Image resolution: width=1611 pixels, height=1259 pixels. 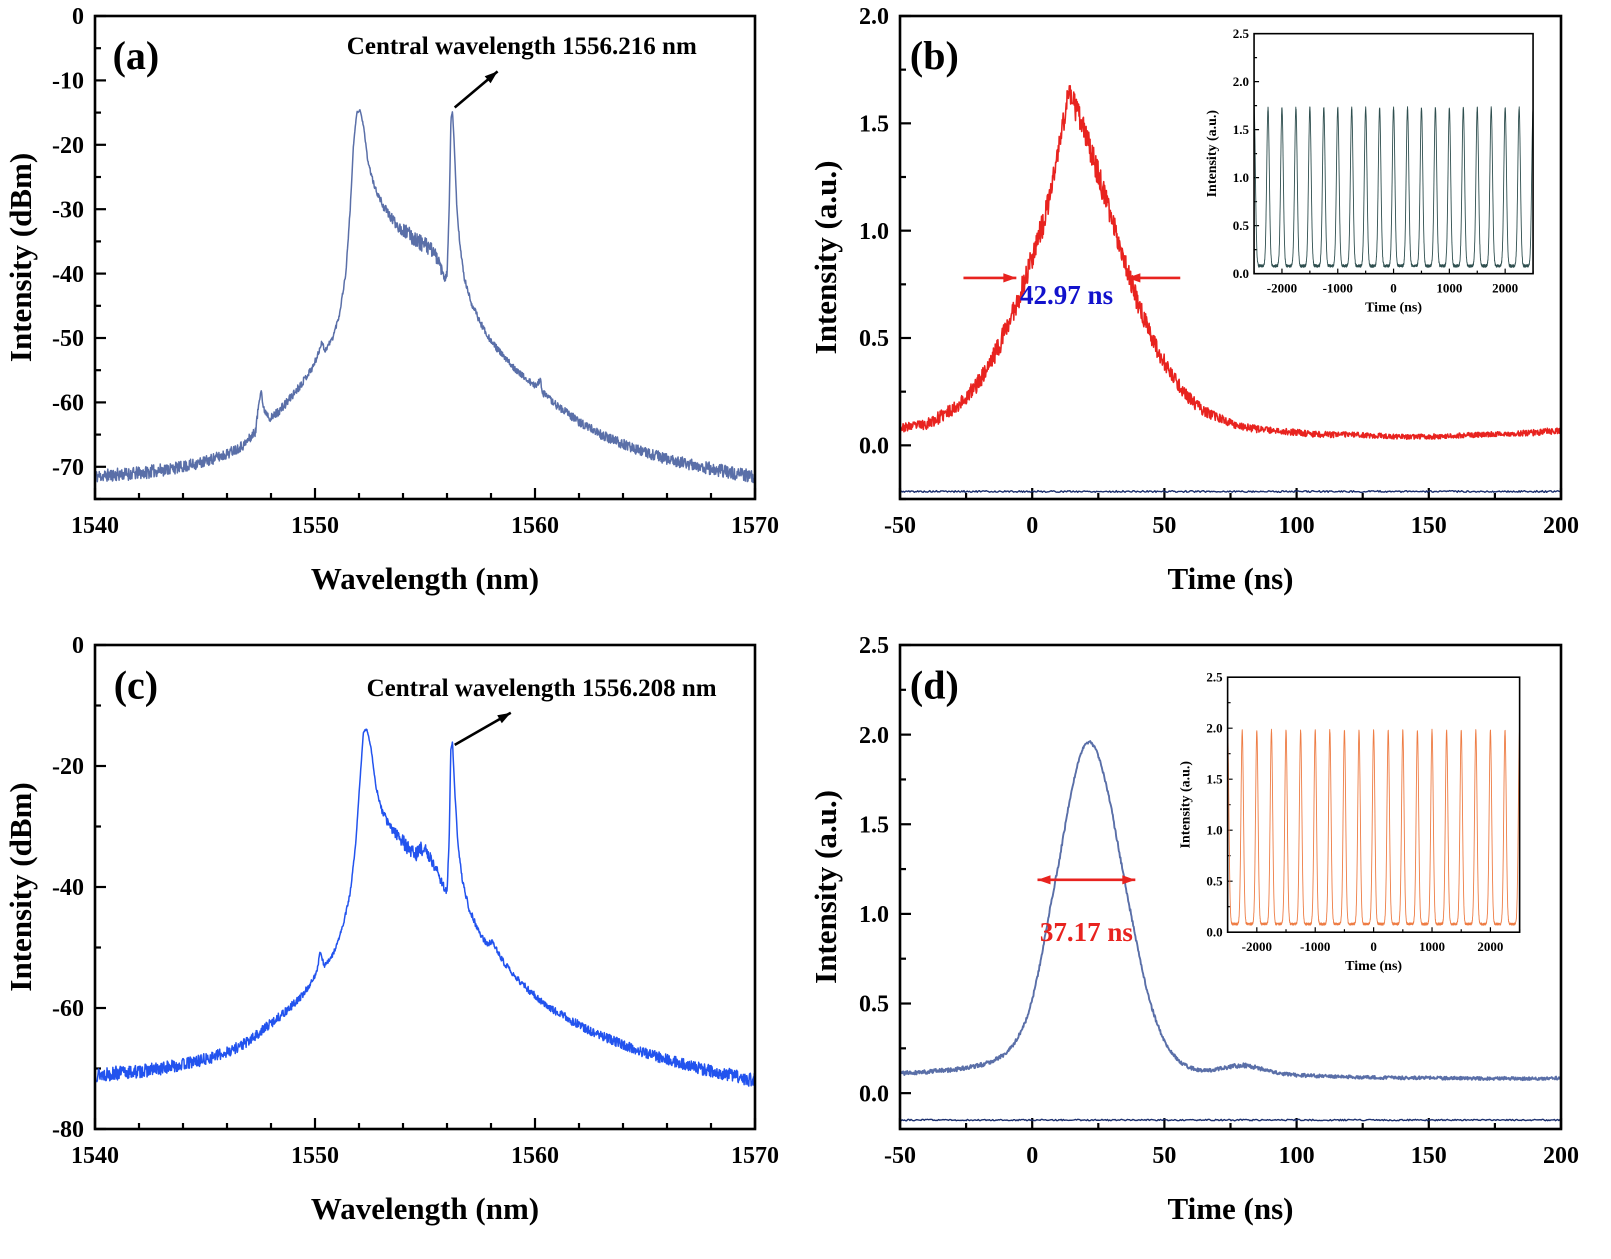 What do you see at coordinates (136, 55) in the screenshot?
I see `svg-text: (a)` at bounding box center [136, 55].